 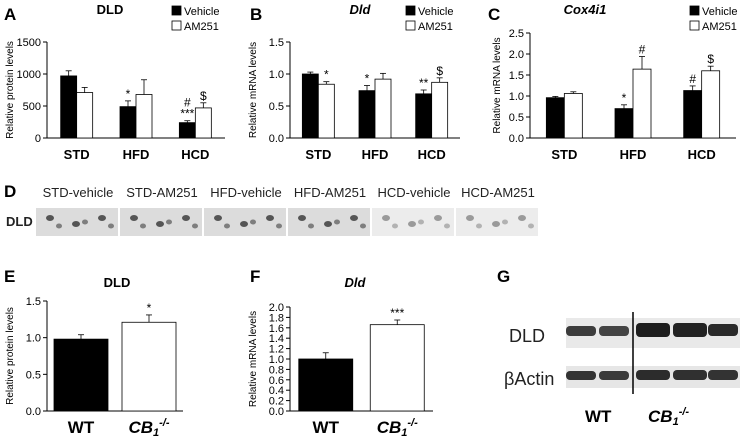 I want to click on chart-title: Dld, so click(x=356, y=282).